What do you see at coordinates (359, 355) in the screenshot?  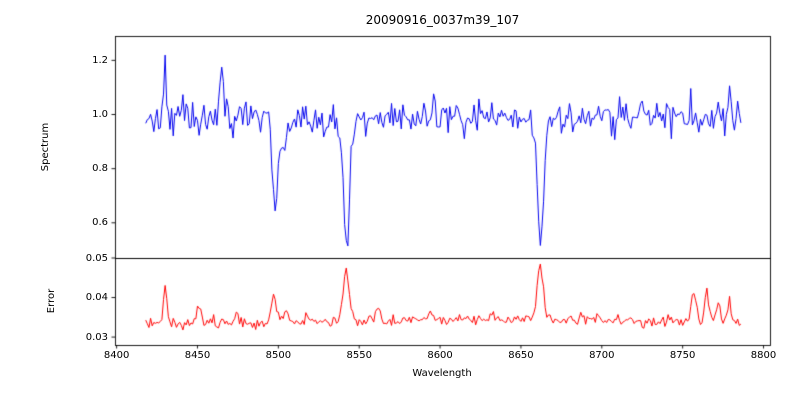 I see `x-tick-label: 8550` at bounding box center [359, 355].